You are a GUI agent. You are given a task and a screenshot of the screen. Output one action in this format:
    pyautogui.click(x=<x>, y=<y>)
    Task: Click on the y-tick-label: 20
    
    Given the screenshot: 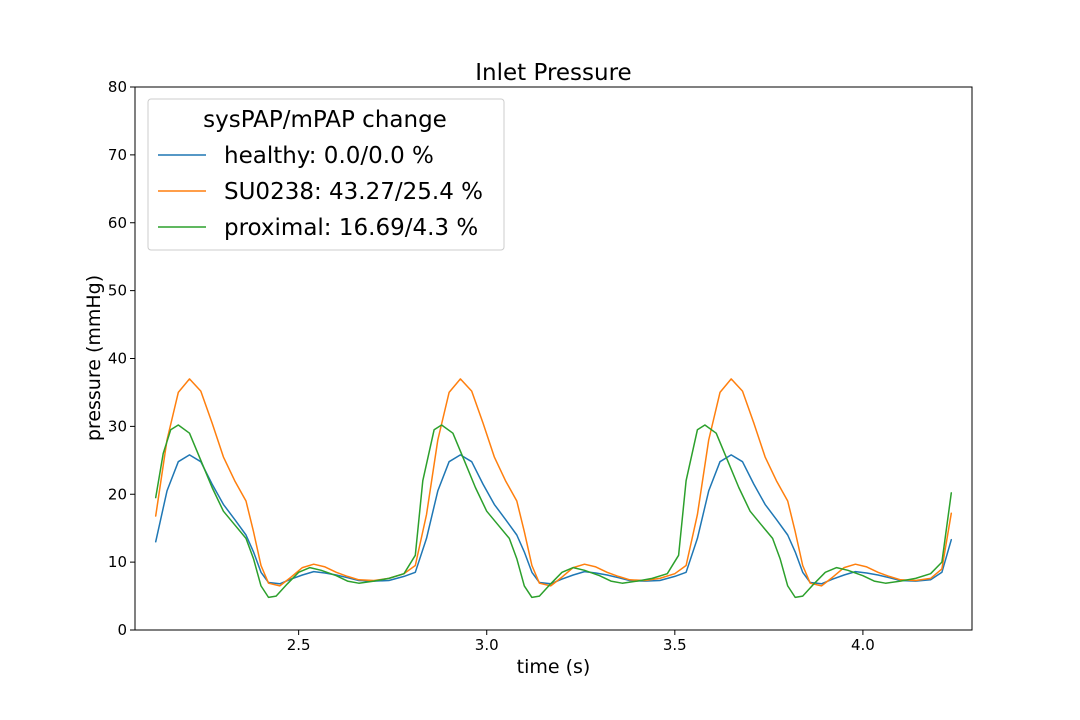 What is the action you would take?
    pyautogui.click(x=117, y=494)
    